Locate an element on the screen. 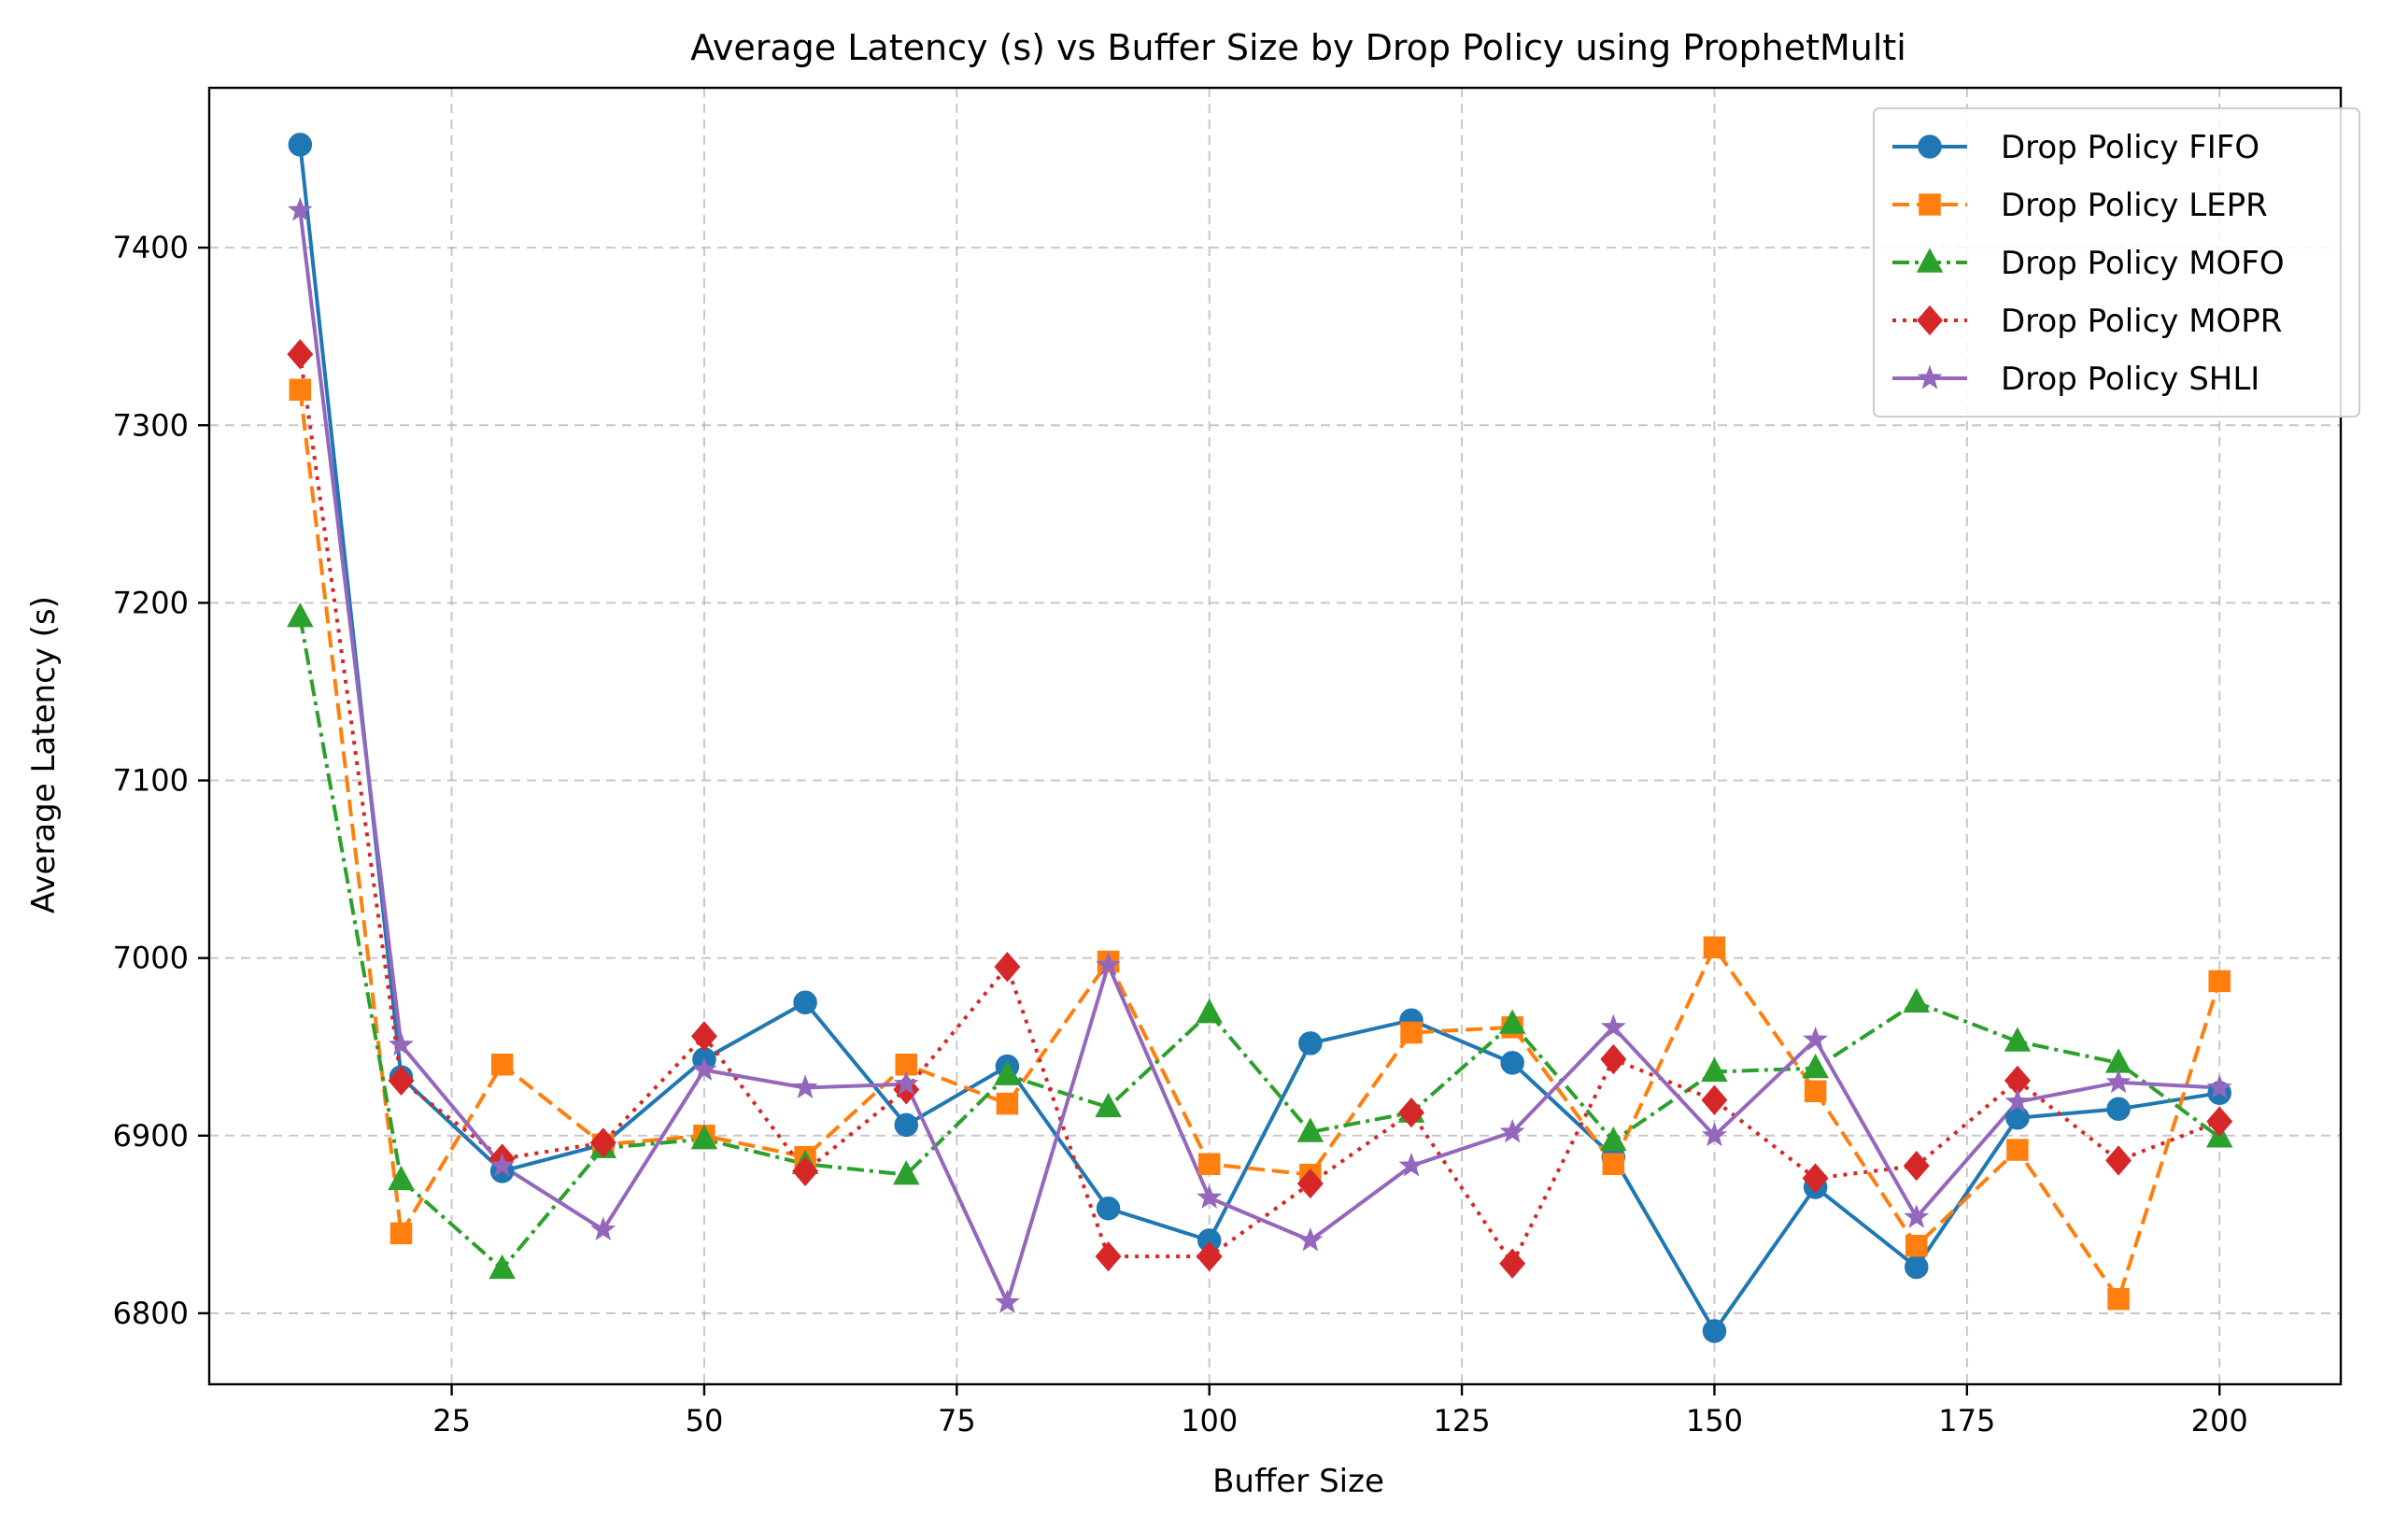  x-tick-label: 125 is located at coordinates (1462, 1420).